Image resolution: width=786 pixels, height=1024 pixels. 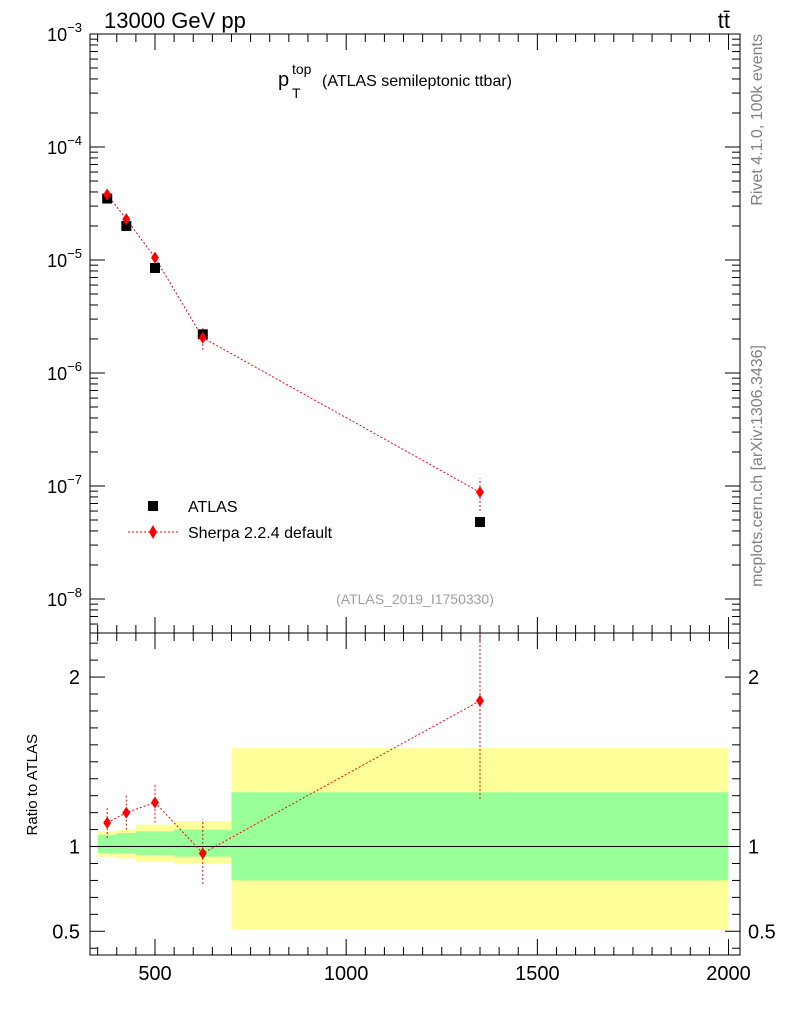 I want to click on sherpa-line, so click(x=293, y=343).